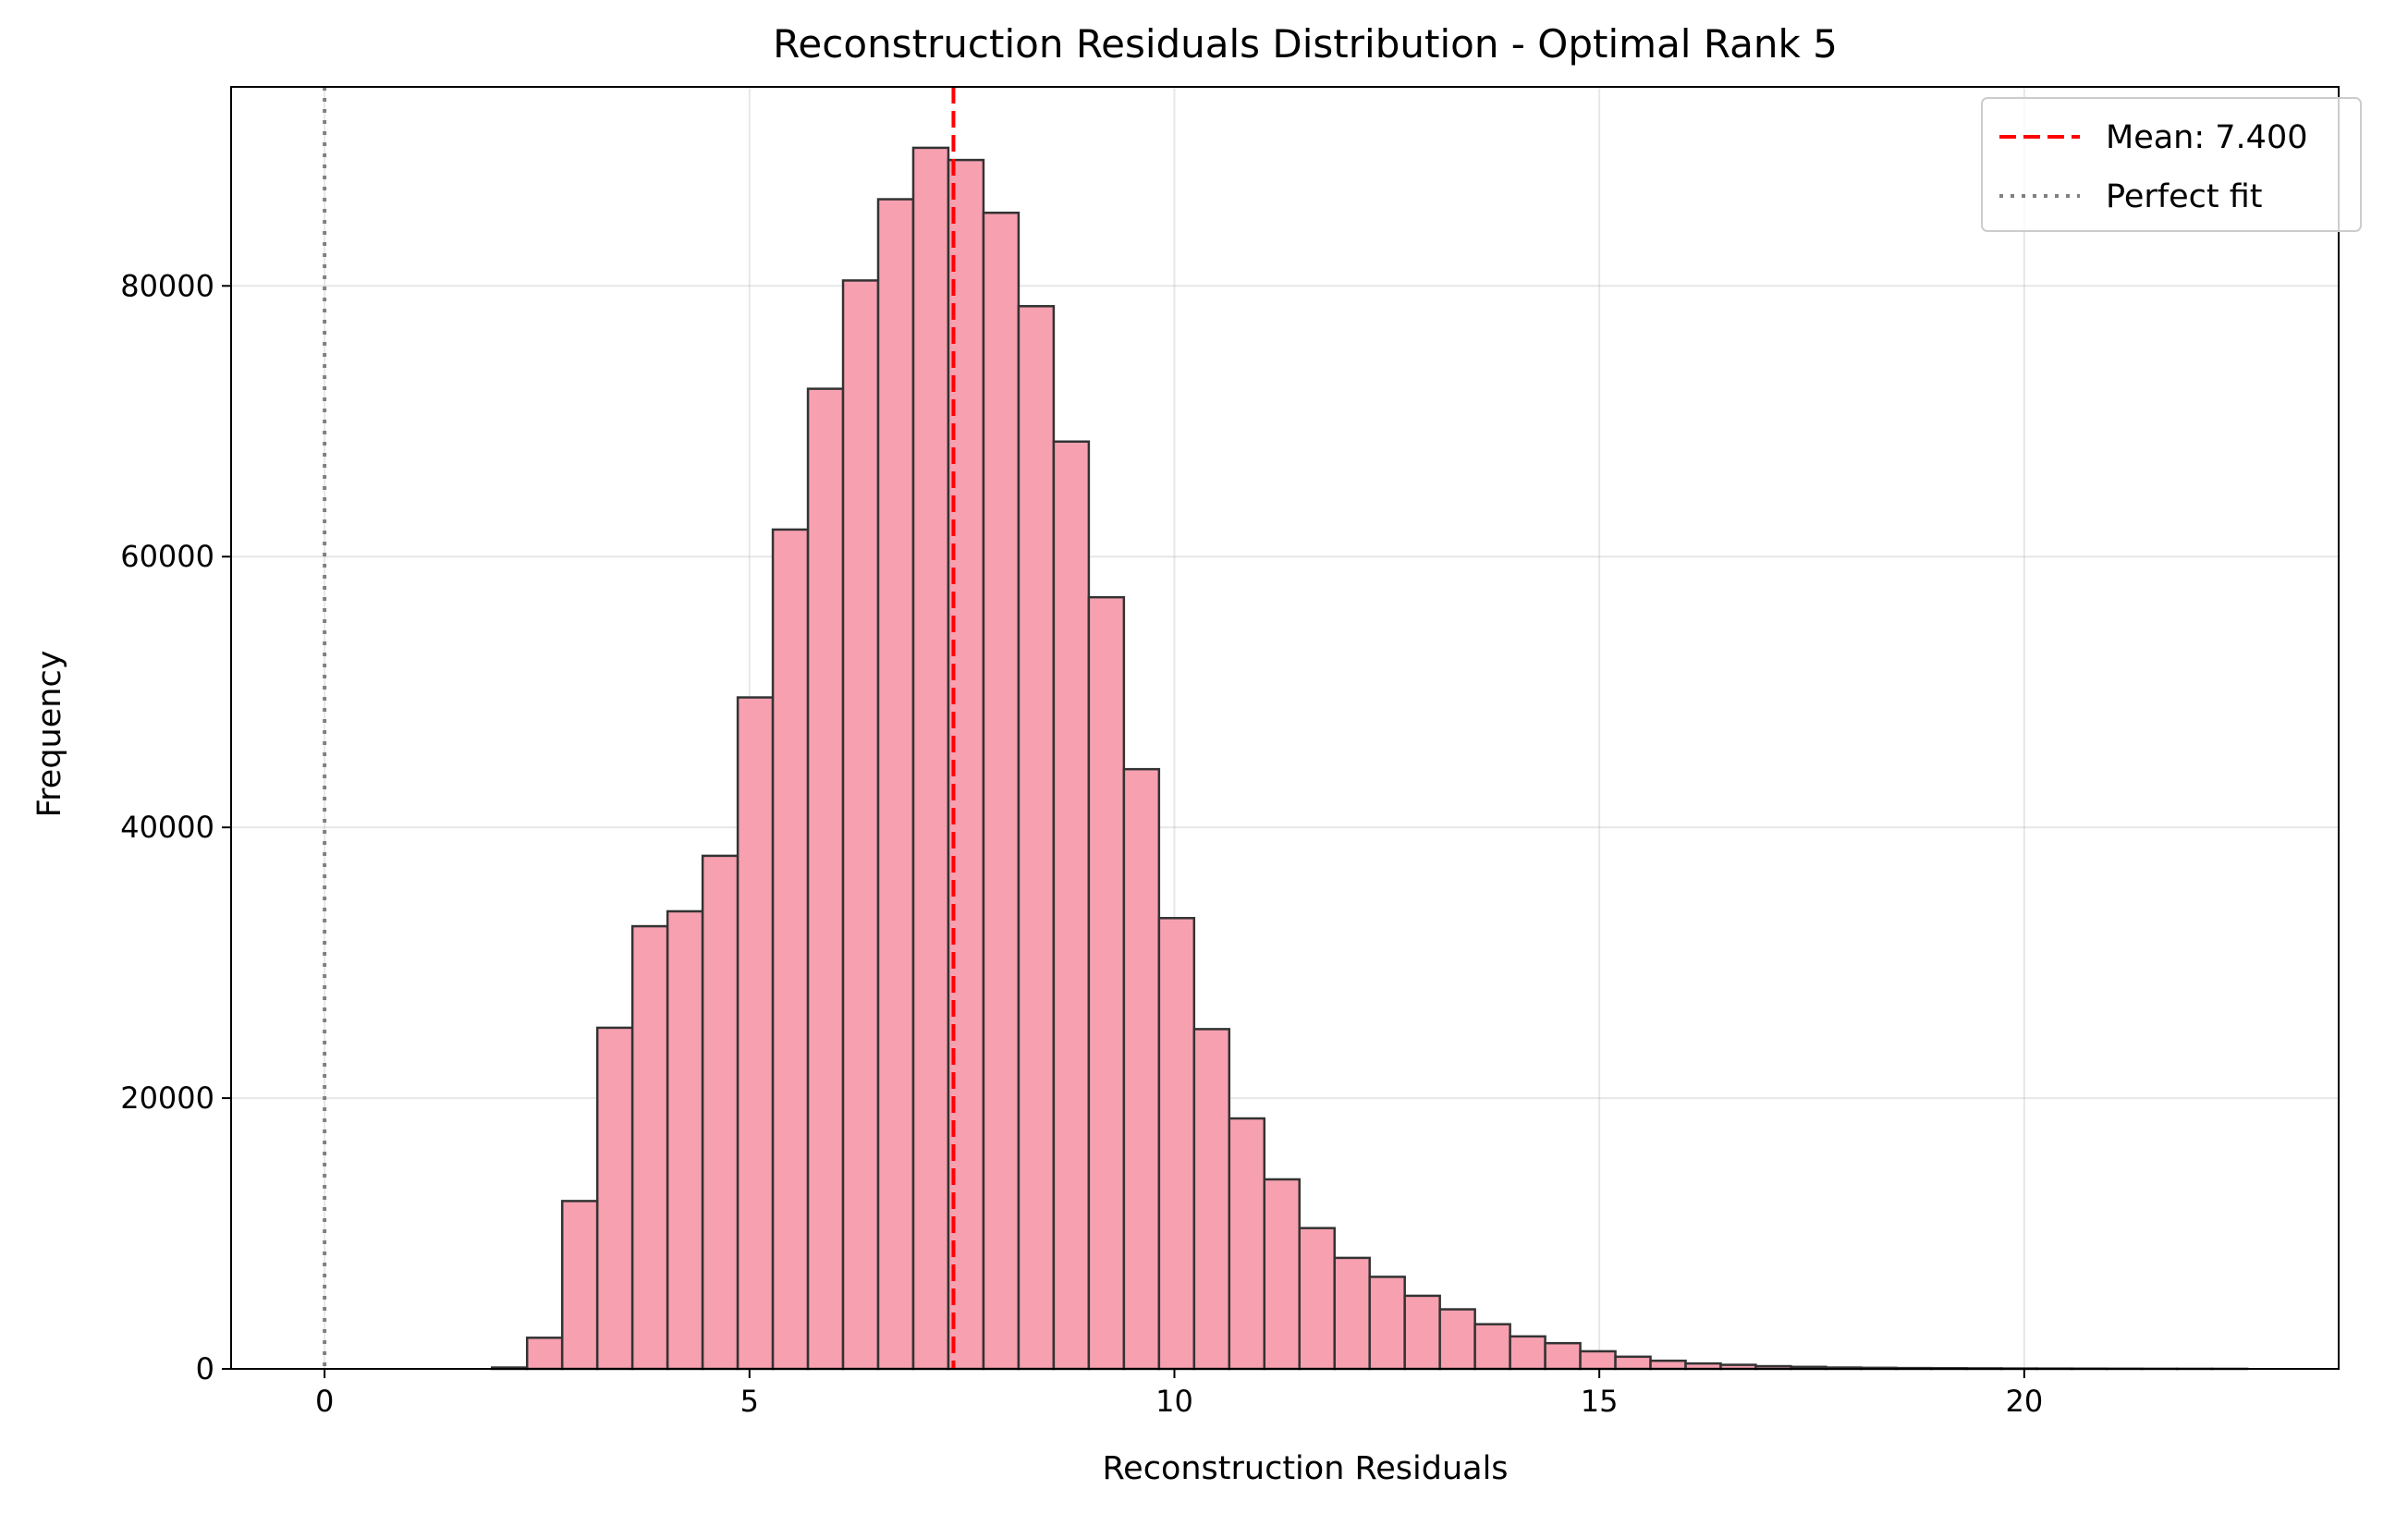 This screenshot has width=2408, height=1514. I want to click on y-tick-label: 20000, so click(167, 1098).